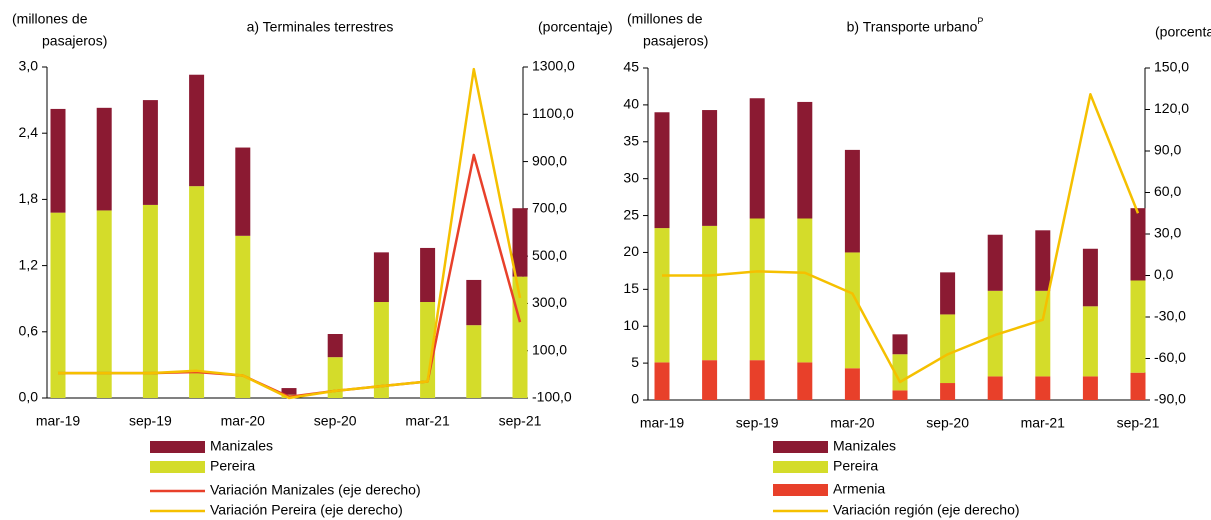 The height and width of the screenshot is (520, 1211). Describe the element at coordinates (29, 397) in the screenshot. I see `y-tick-label: 0,0` at that location.